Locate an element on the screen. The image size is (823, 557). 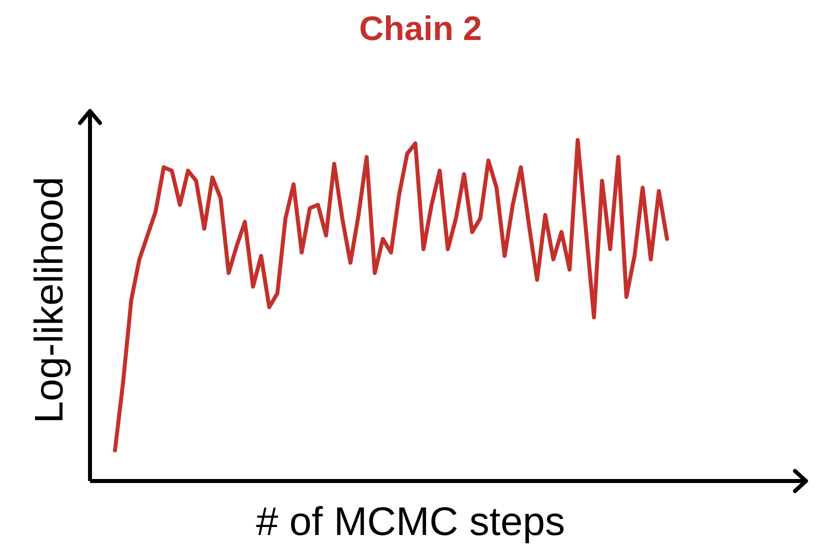
x-axis-title: # of MCMC steps is located at coordinates (410, 522).